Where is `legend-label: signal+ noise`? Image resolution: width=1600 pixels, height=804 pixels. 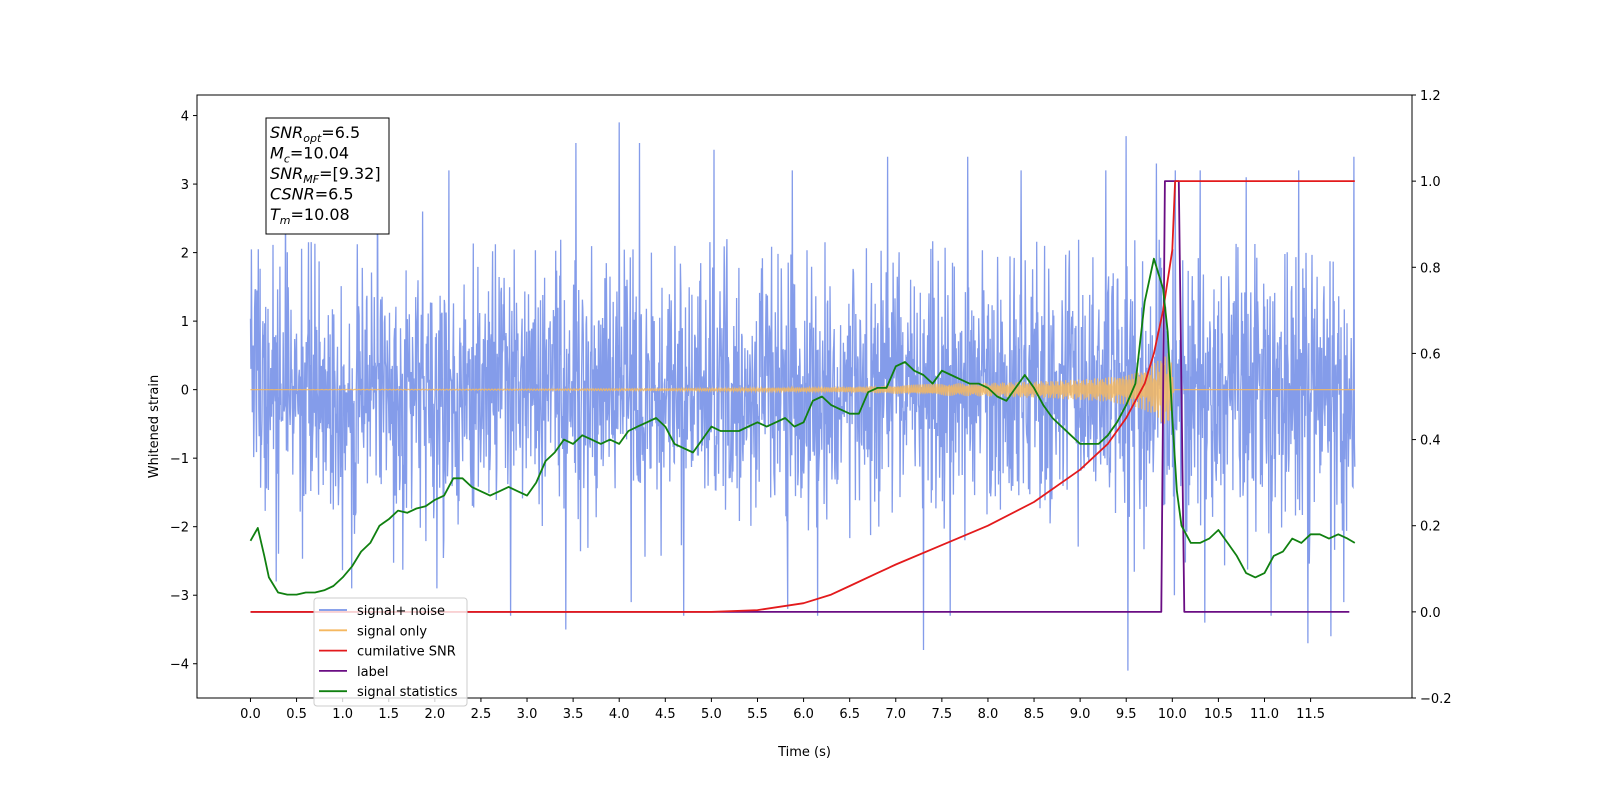
legend-label: signal+ noise is located at coordinates (401, 611).